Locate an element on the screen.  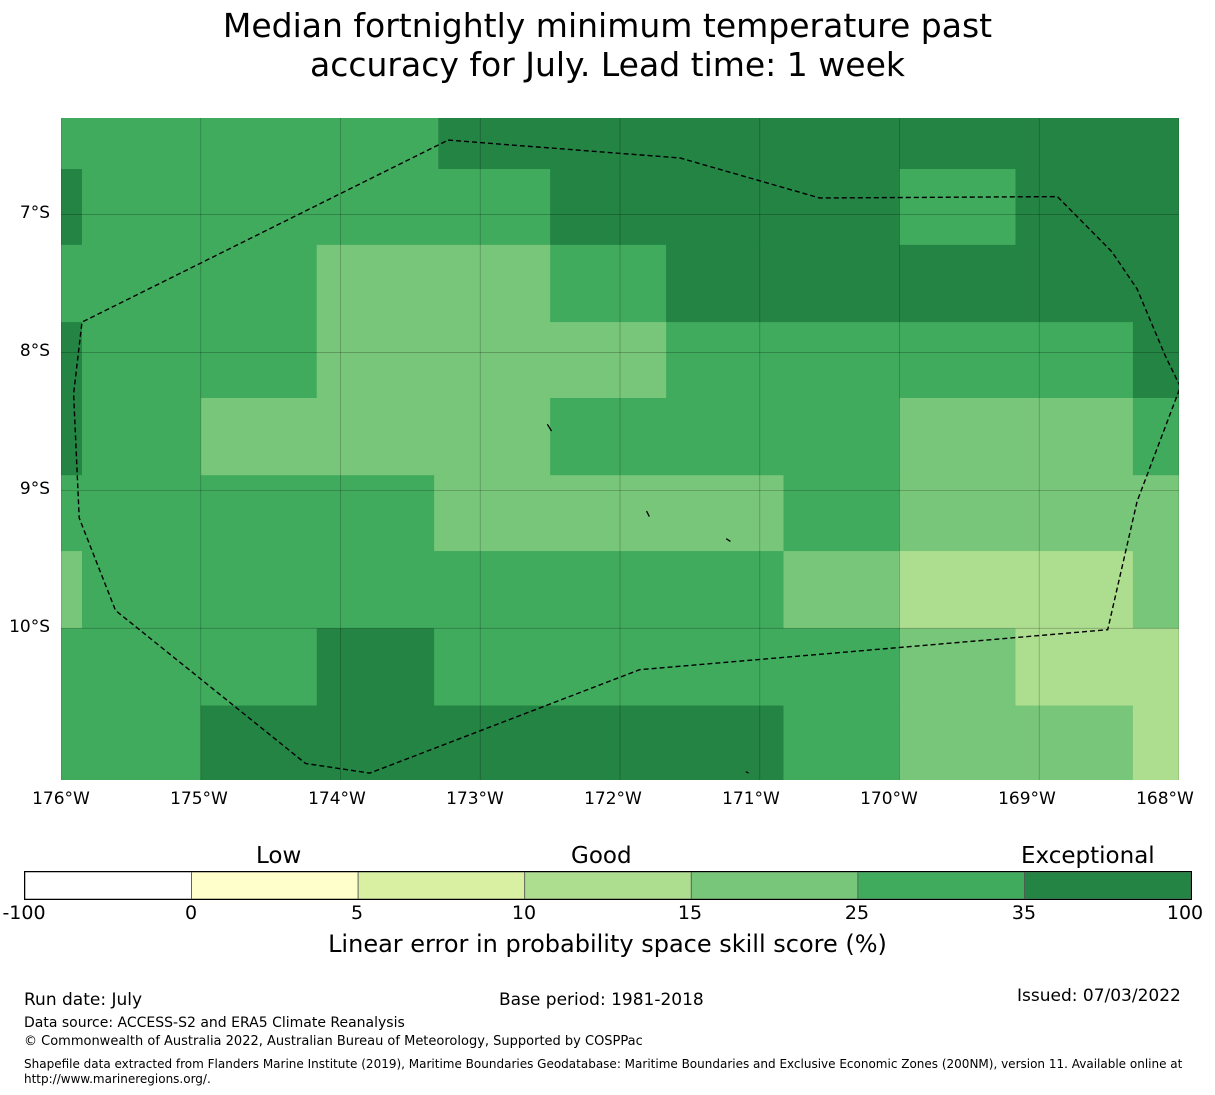
lon-label-172w: 172°W is located at coordinates (613, 799).